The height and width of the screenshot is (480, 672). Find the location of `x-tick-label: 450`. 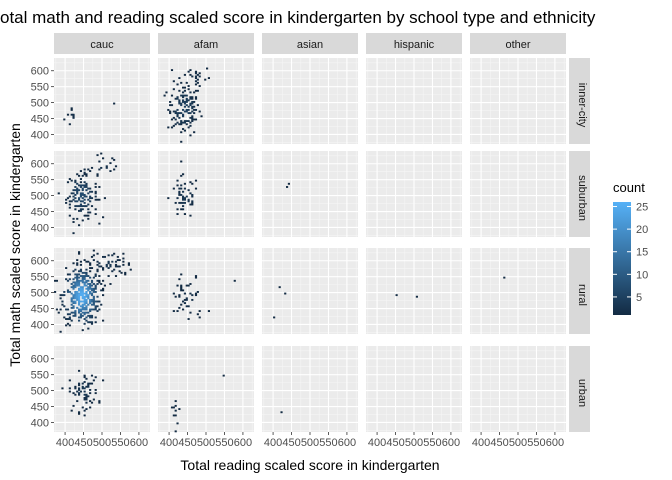

x-tick-label: 450 is located at coordinates (395, 443).